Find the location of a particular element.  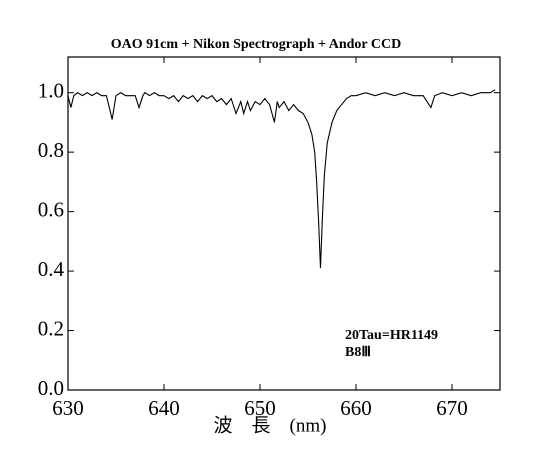

y-tick-label: 0.4 is located at coordinates (51, 269).